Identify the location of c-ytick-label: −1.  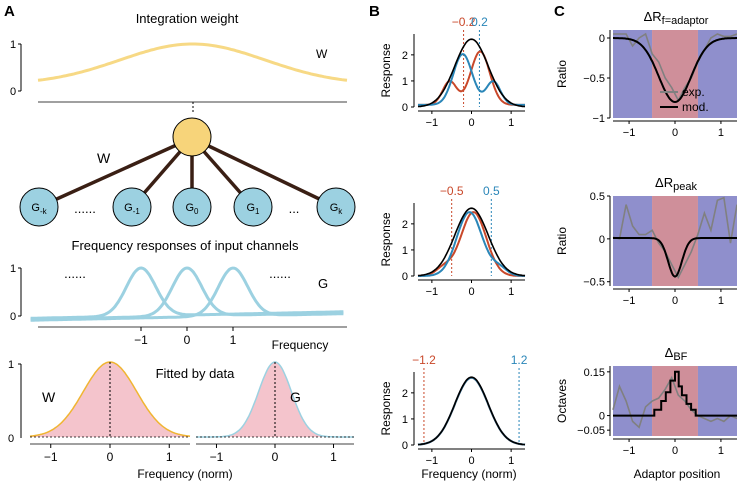
(598, 119).